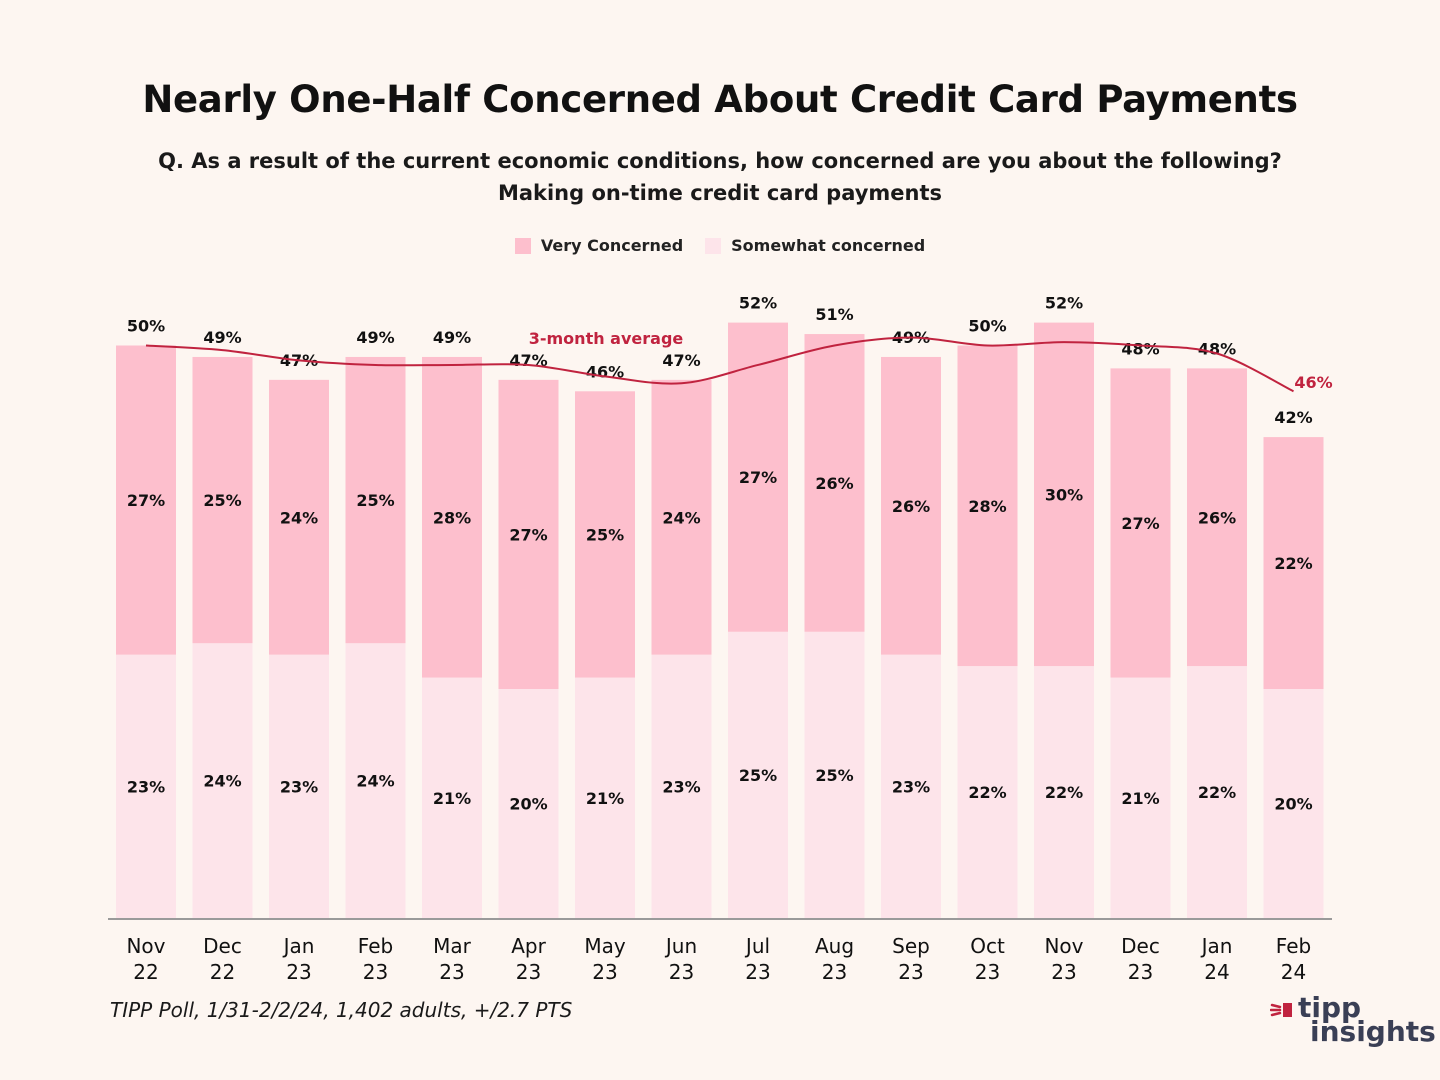  What do you see at coordinates (1140, 348) in the screenshot?
I see `label-total-13: 48%` at bounding box center [1140, 348].